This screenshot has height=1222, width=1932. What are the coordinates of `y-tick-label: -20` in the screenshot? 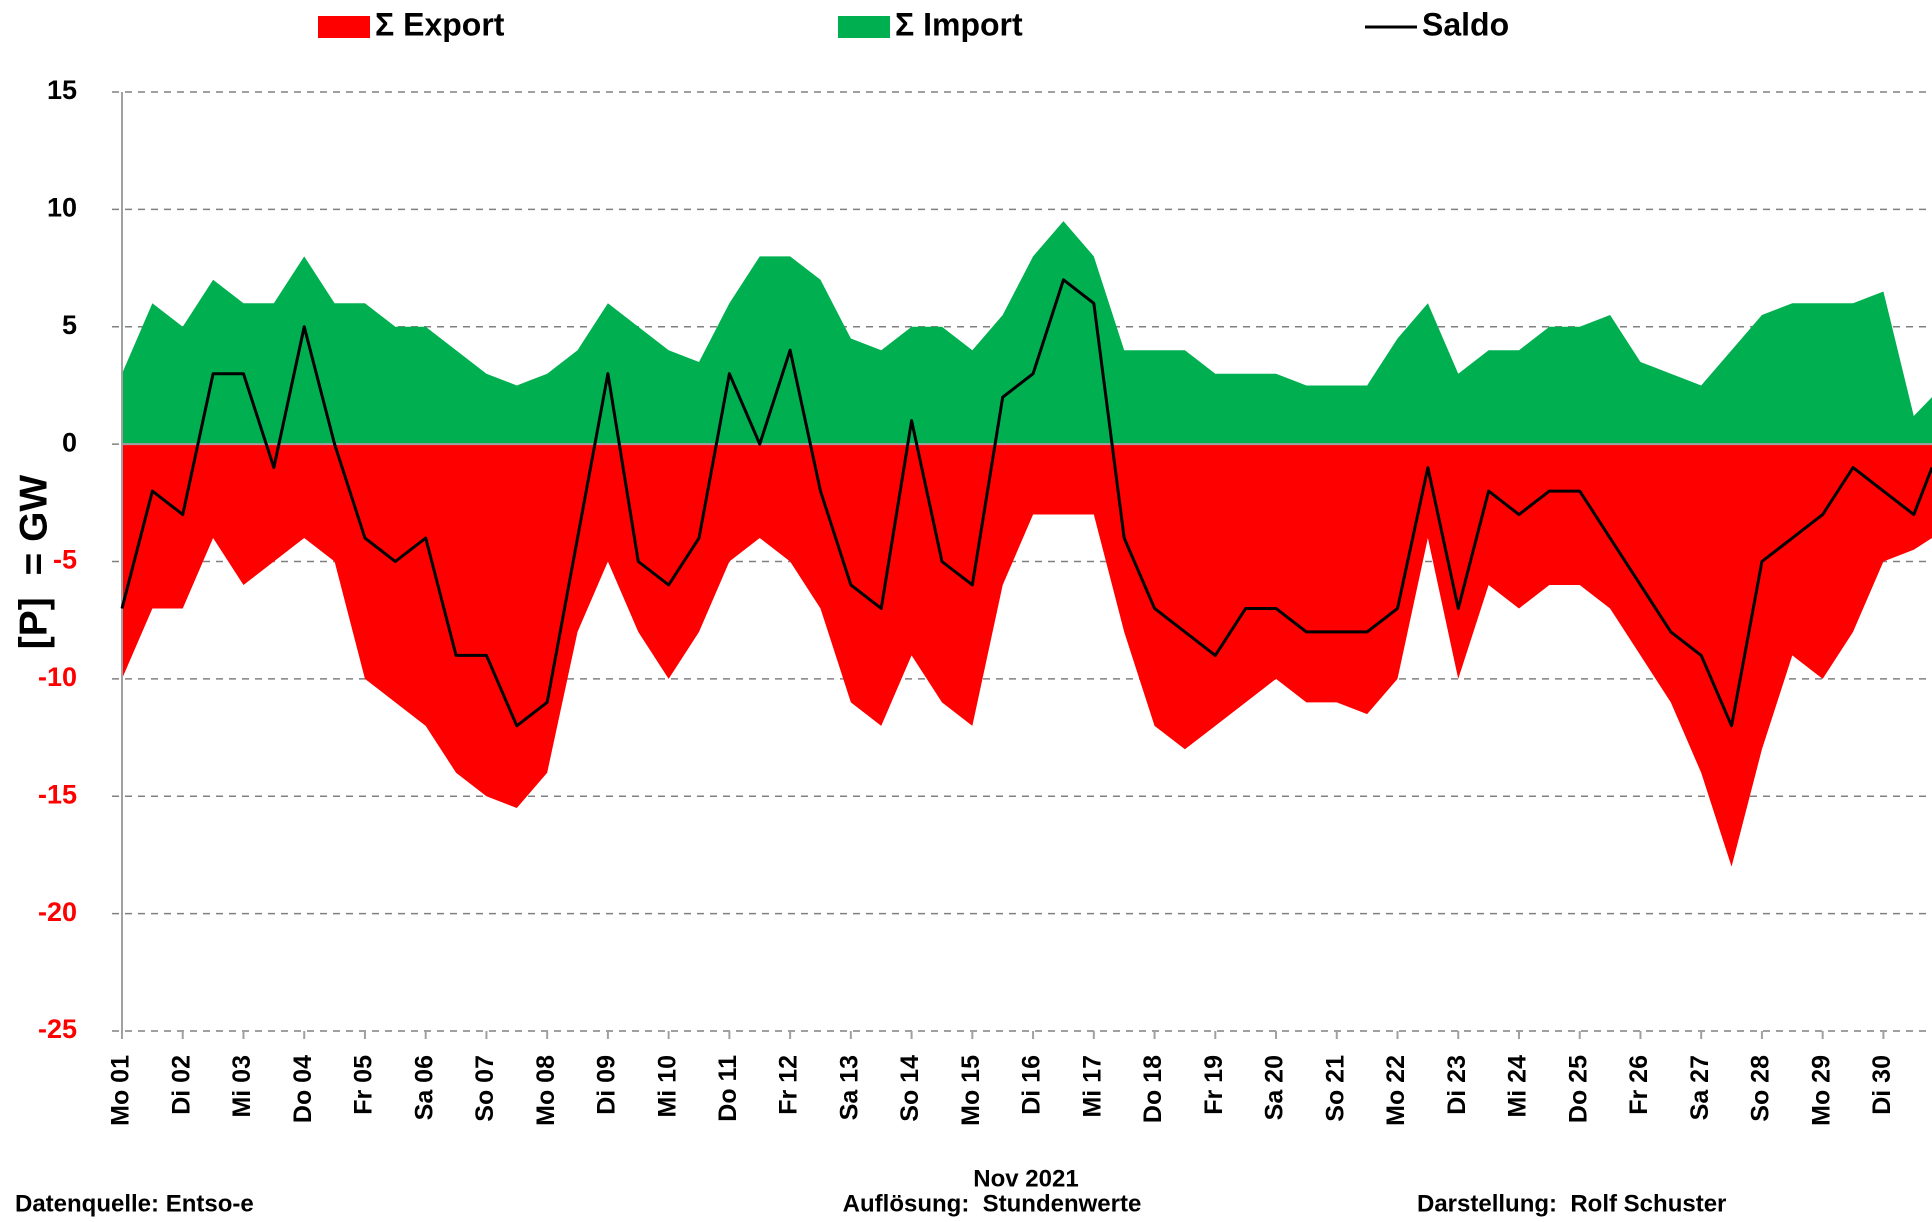 It's located at (57, 912).